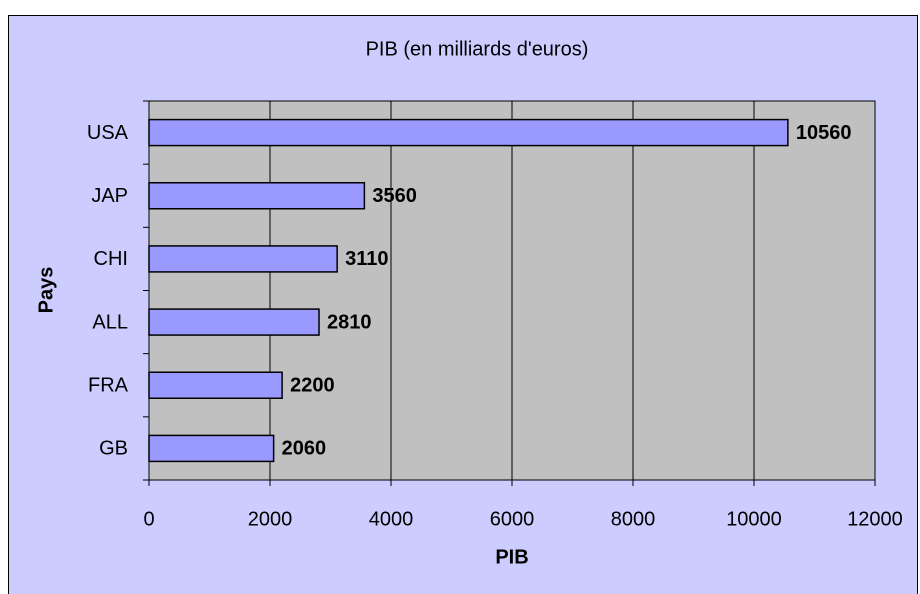  What do you see at coordinates (349, 322) in the screenshot?
I see `data-label: 2810` at bounding box center [349, 322].